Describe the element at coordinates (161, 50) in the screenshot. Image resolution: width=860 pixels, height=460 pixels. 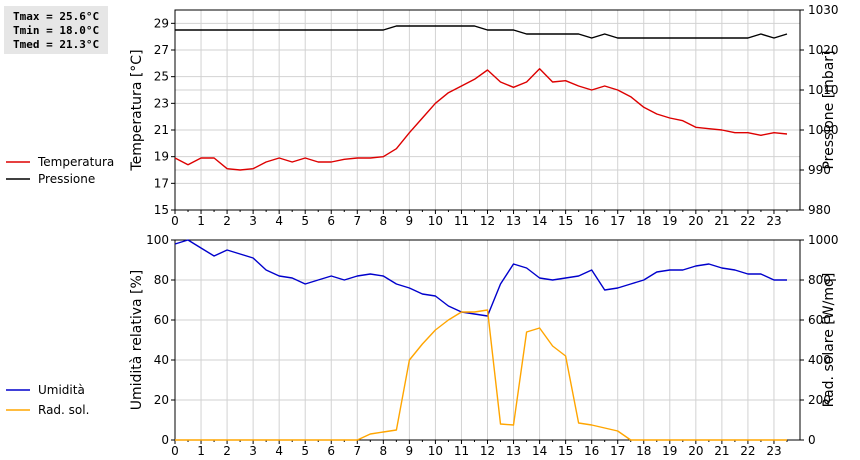
I see `y-left-tick-label: 27` at that location.